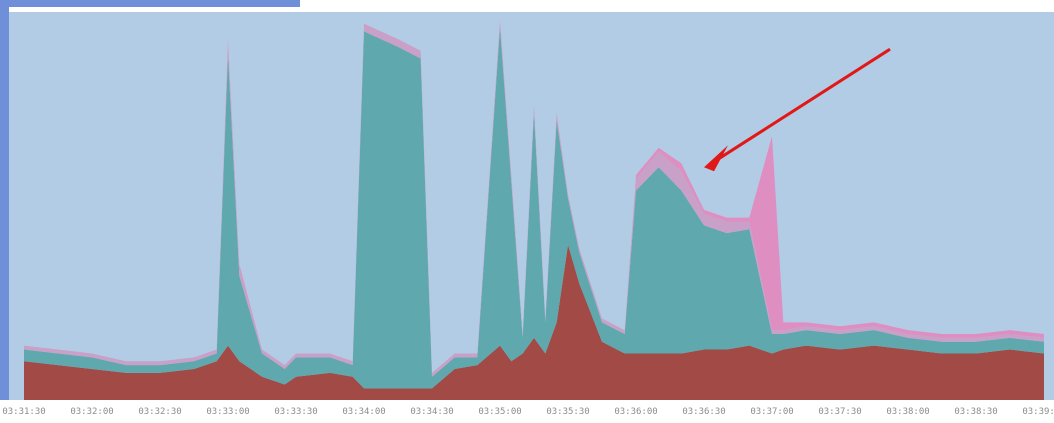 The width and height of the screenshot is (1054, 423). Describe the element at coordinates (839, 412) in the screenshot. I see `x-tick-label: 03:37:30` at that location.